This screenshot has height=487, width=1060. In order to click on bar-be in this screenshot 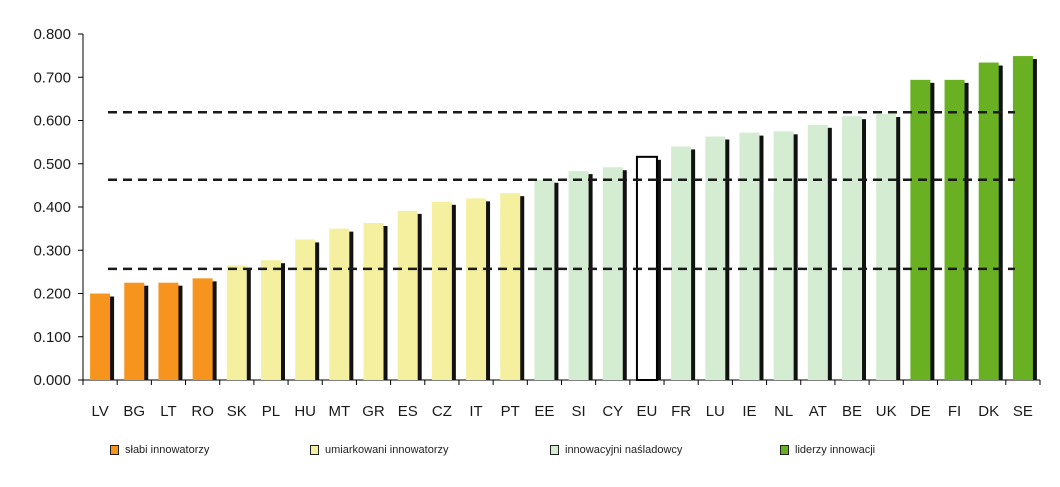, I will do `click(852, 248)`.